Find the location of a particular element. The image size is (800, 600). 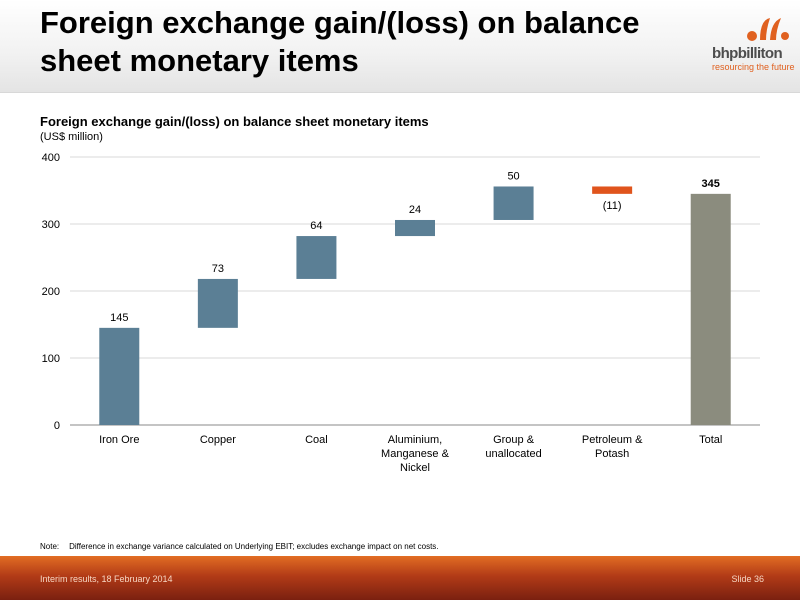

footer-slide-number: Slide 36 is located at coordinates (747, 579).